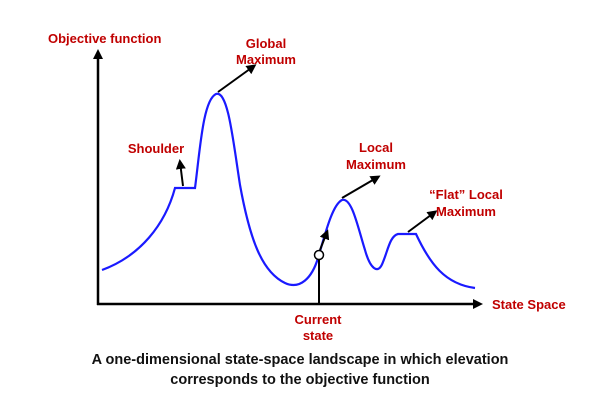  I want to click on global-max-label-2: Maximum, so click(266, 59).